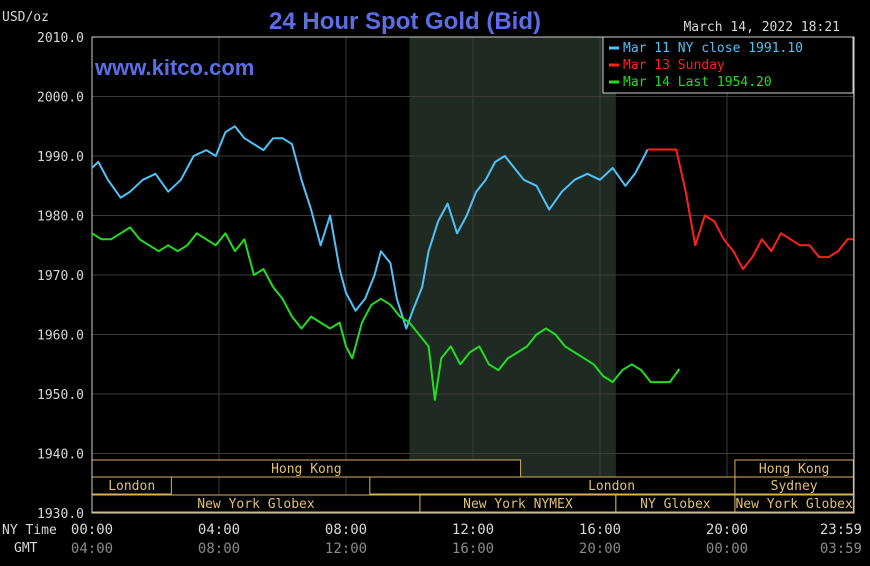 Image resolution: width=870 pixels, height=566 pixels. I want to click on y-tick-label: 2000.0, so click(60, 98).